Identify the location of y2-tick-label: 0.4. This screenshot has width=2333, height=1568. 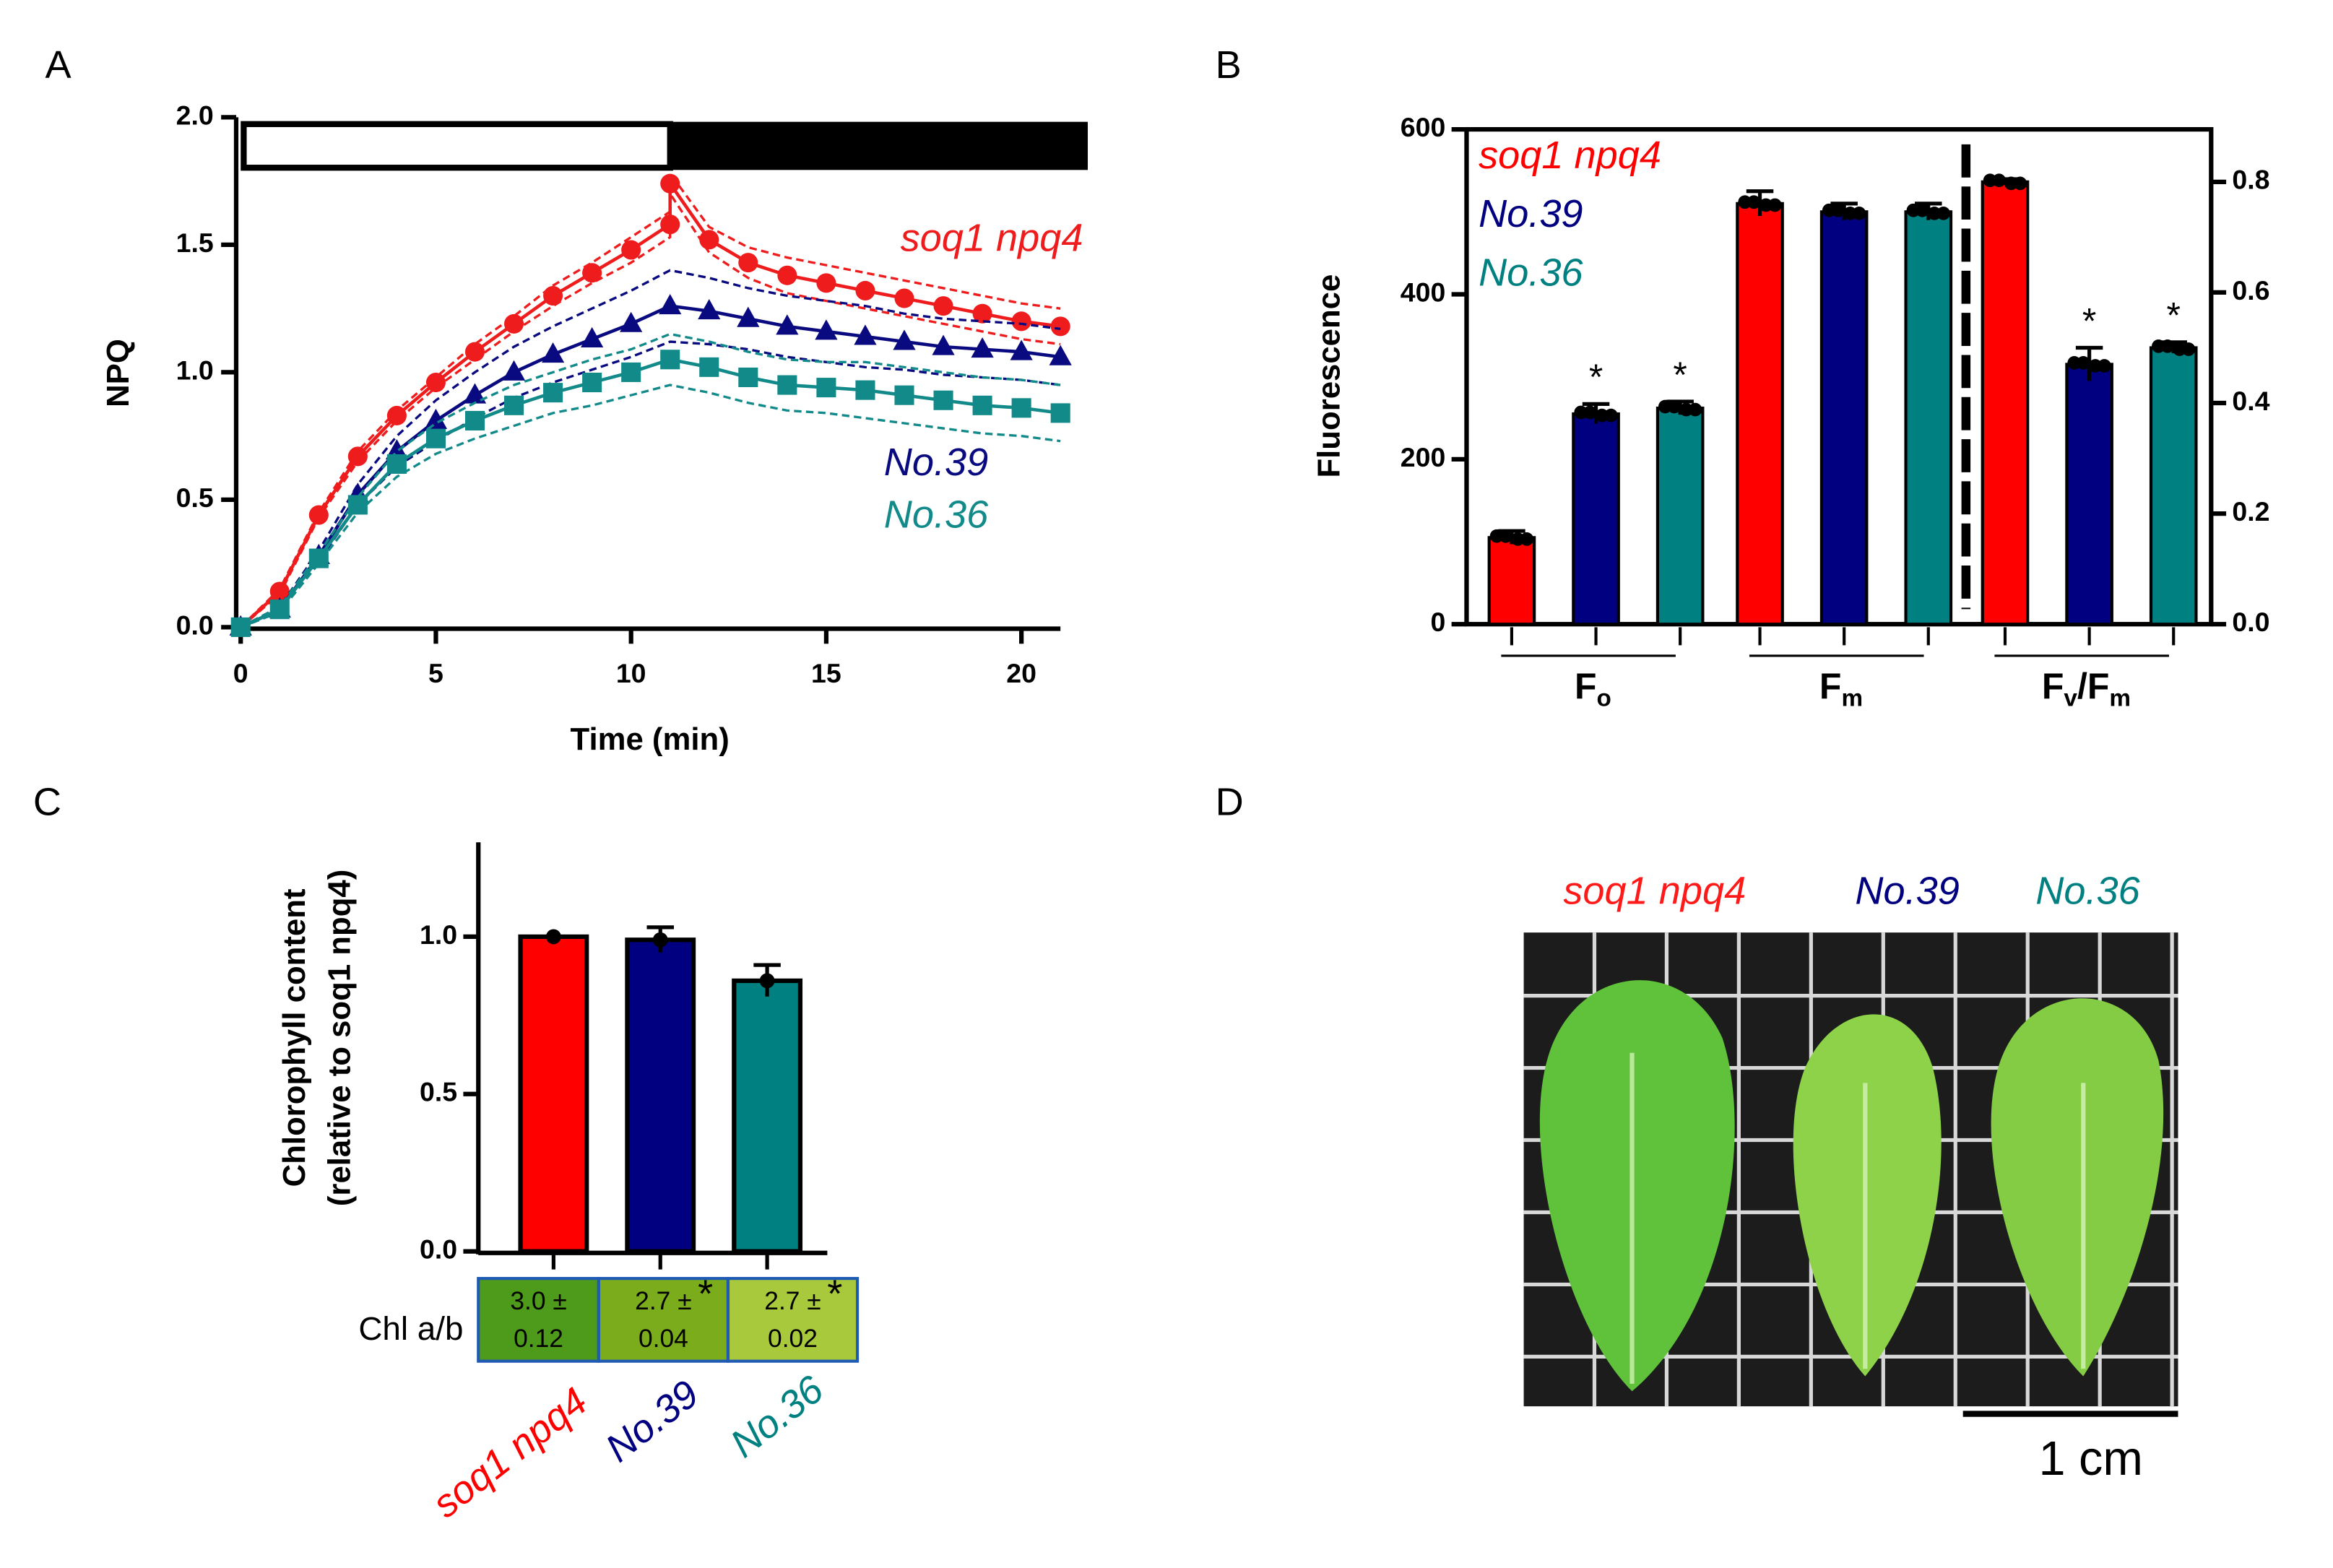
(2250, 401).